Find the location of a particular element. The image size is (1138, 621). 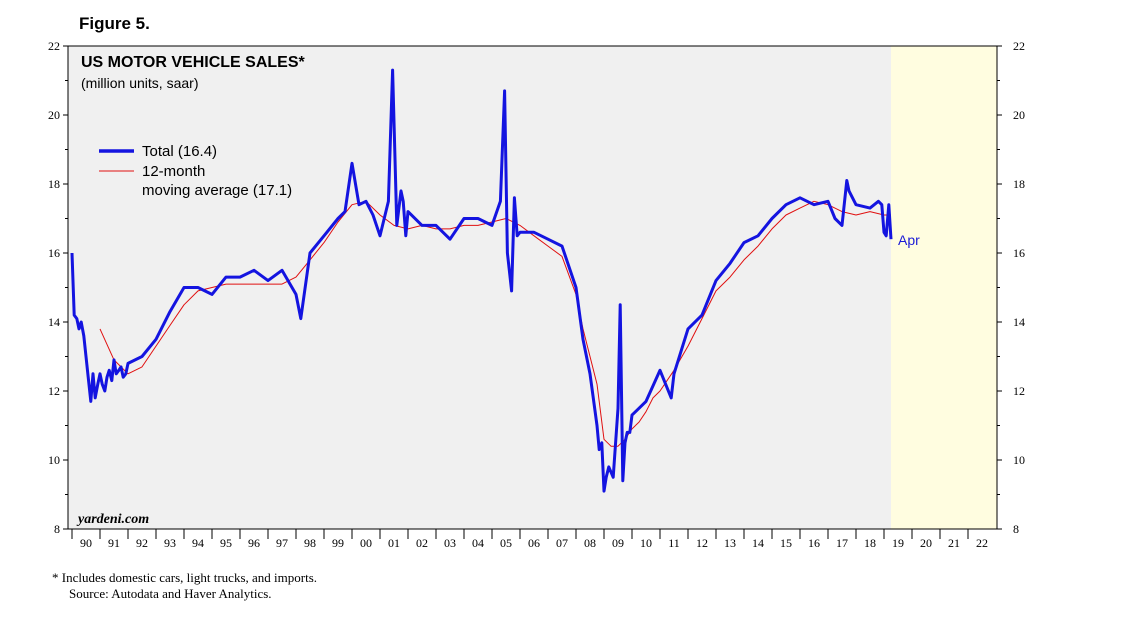

y-tick-label-left: 20 is located at coordinates (54, 115).